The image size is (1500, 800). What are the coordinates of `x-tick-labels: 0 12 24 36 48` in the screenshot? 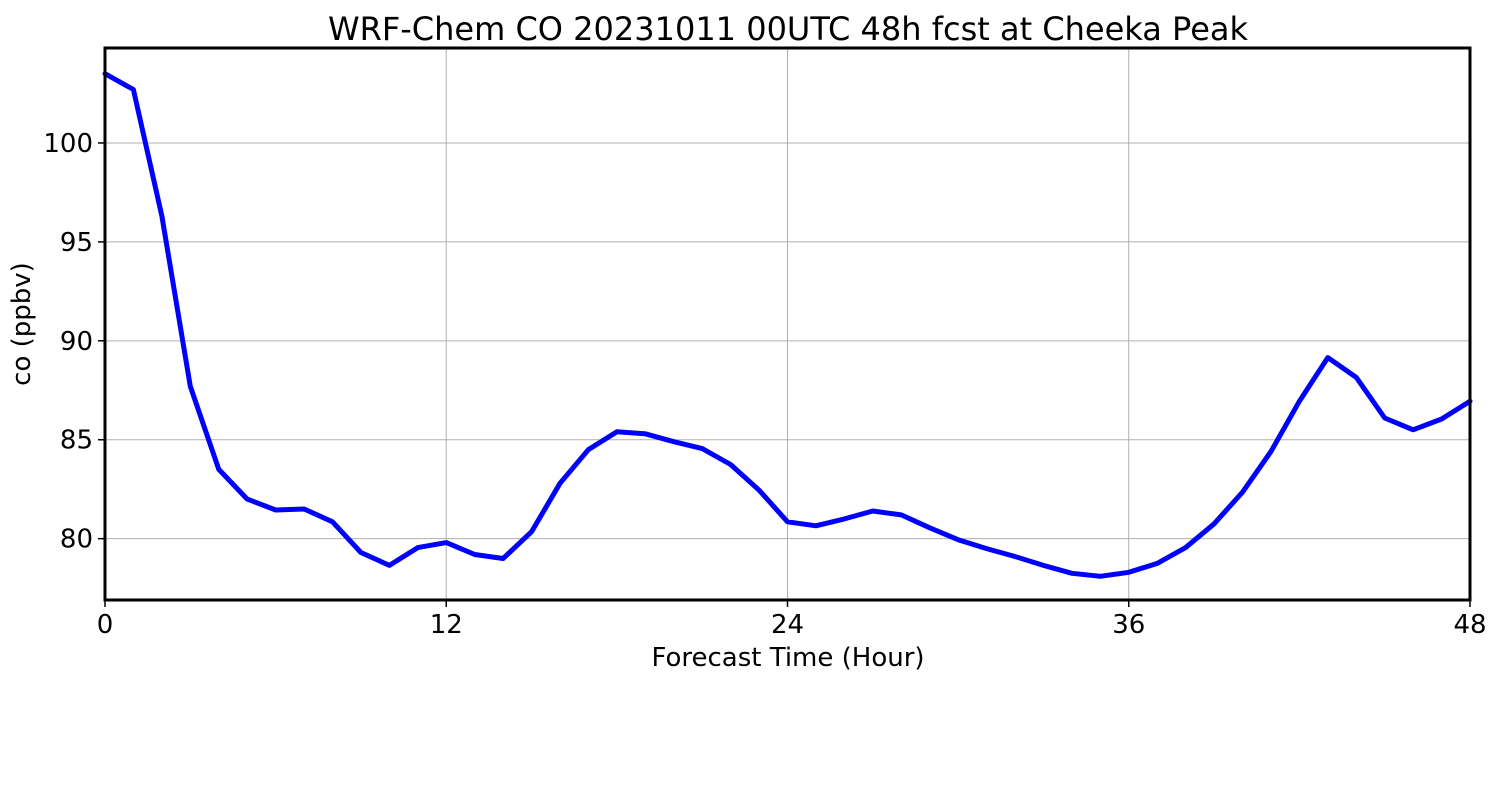 It's located at (792, 625).